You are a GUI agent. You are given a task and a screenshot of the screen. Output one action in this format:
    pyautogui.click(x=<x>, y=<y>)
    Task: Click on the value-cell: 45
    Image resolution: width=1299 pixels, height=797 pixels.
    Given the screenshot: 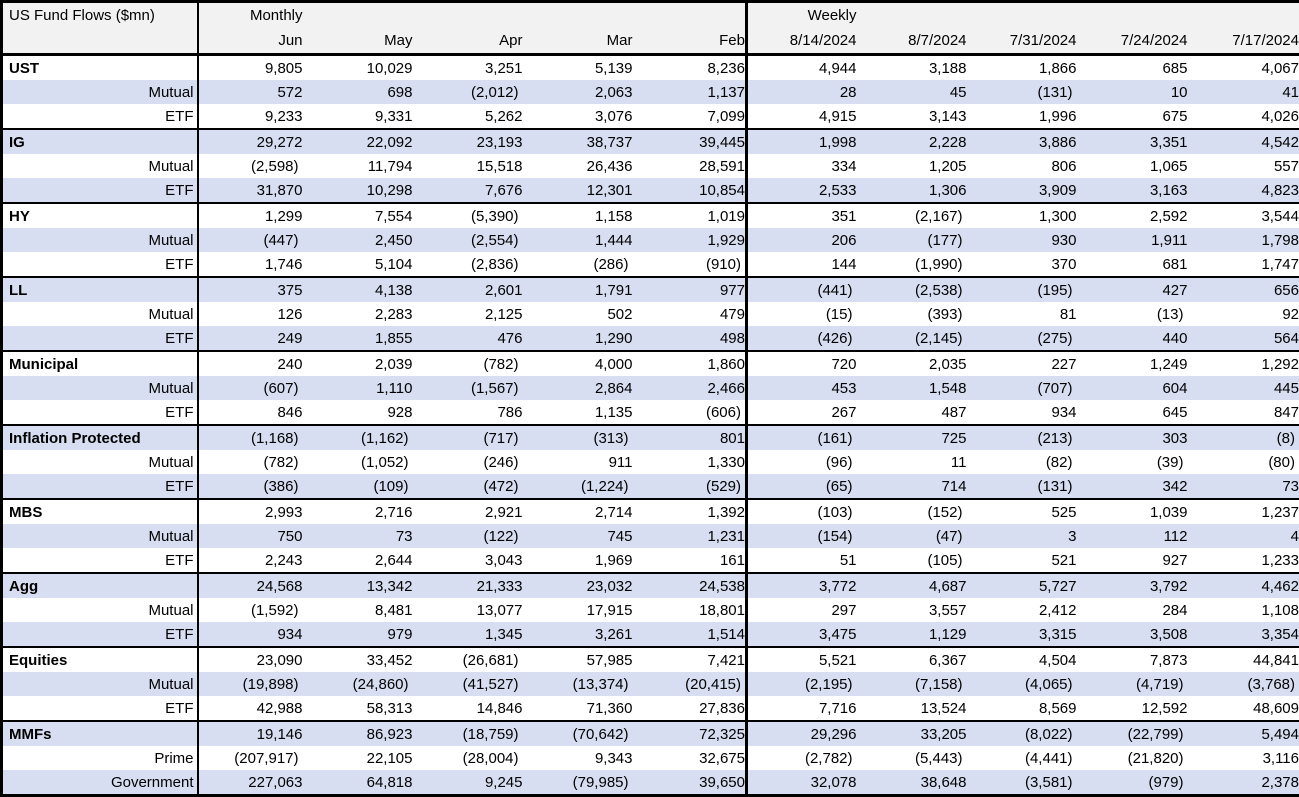 What is the action you would take?
    pyautogui.click(x=912, y=92)
    